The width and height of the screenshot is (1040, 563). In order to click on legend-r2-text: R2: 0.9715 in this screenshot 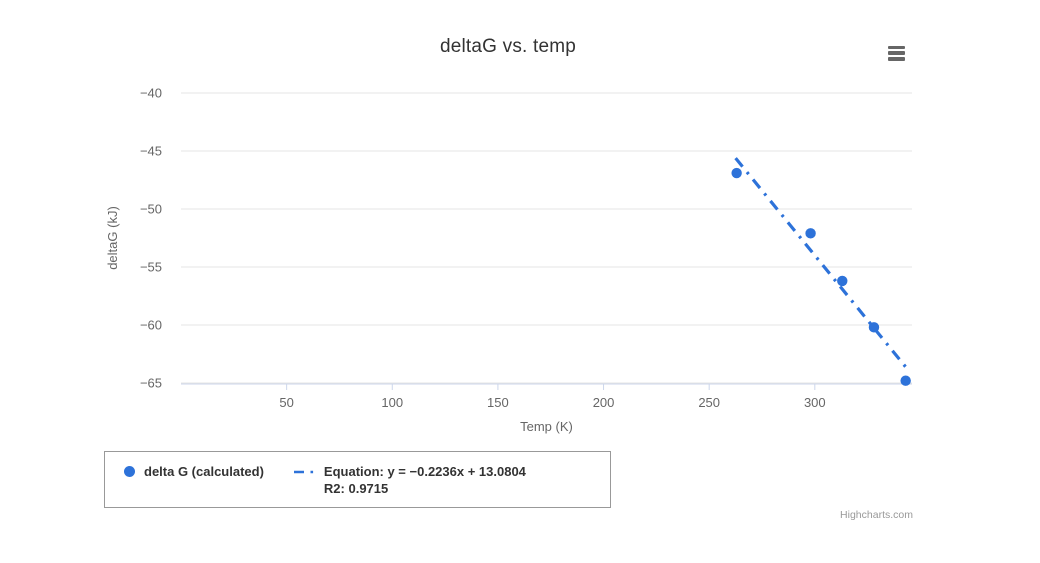, I will do `click(356, 488)`.